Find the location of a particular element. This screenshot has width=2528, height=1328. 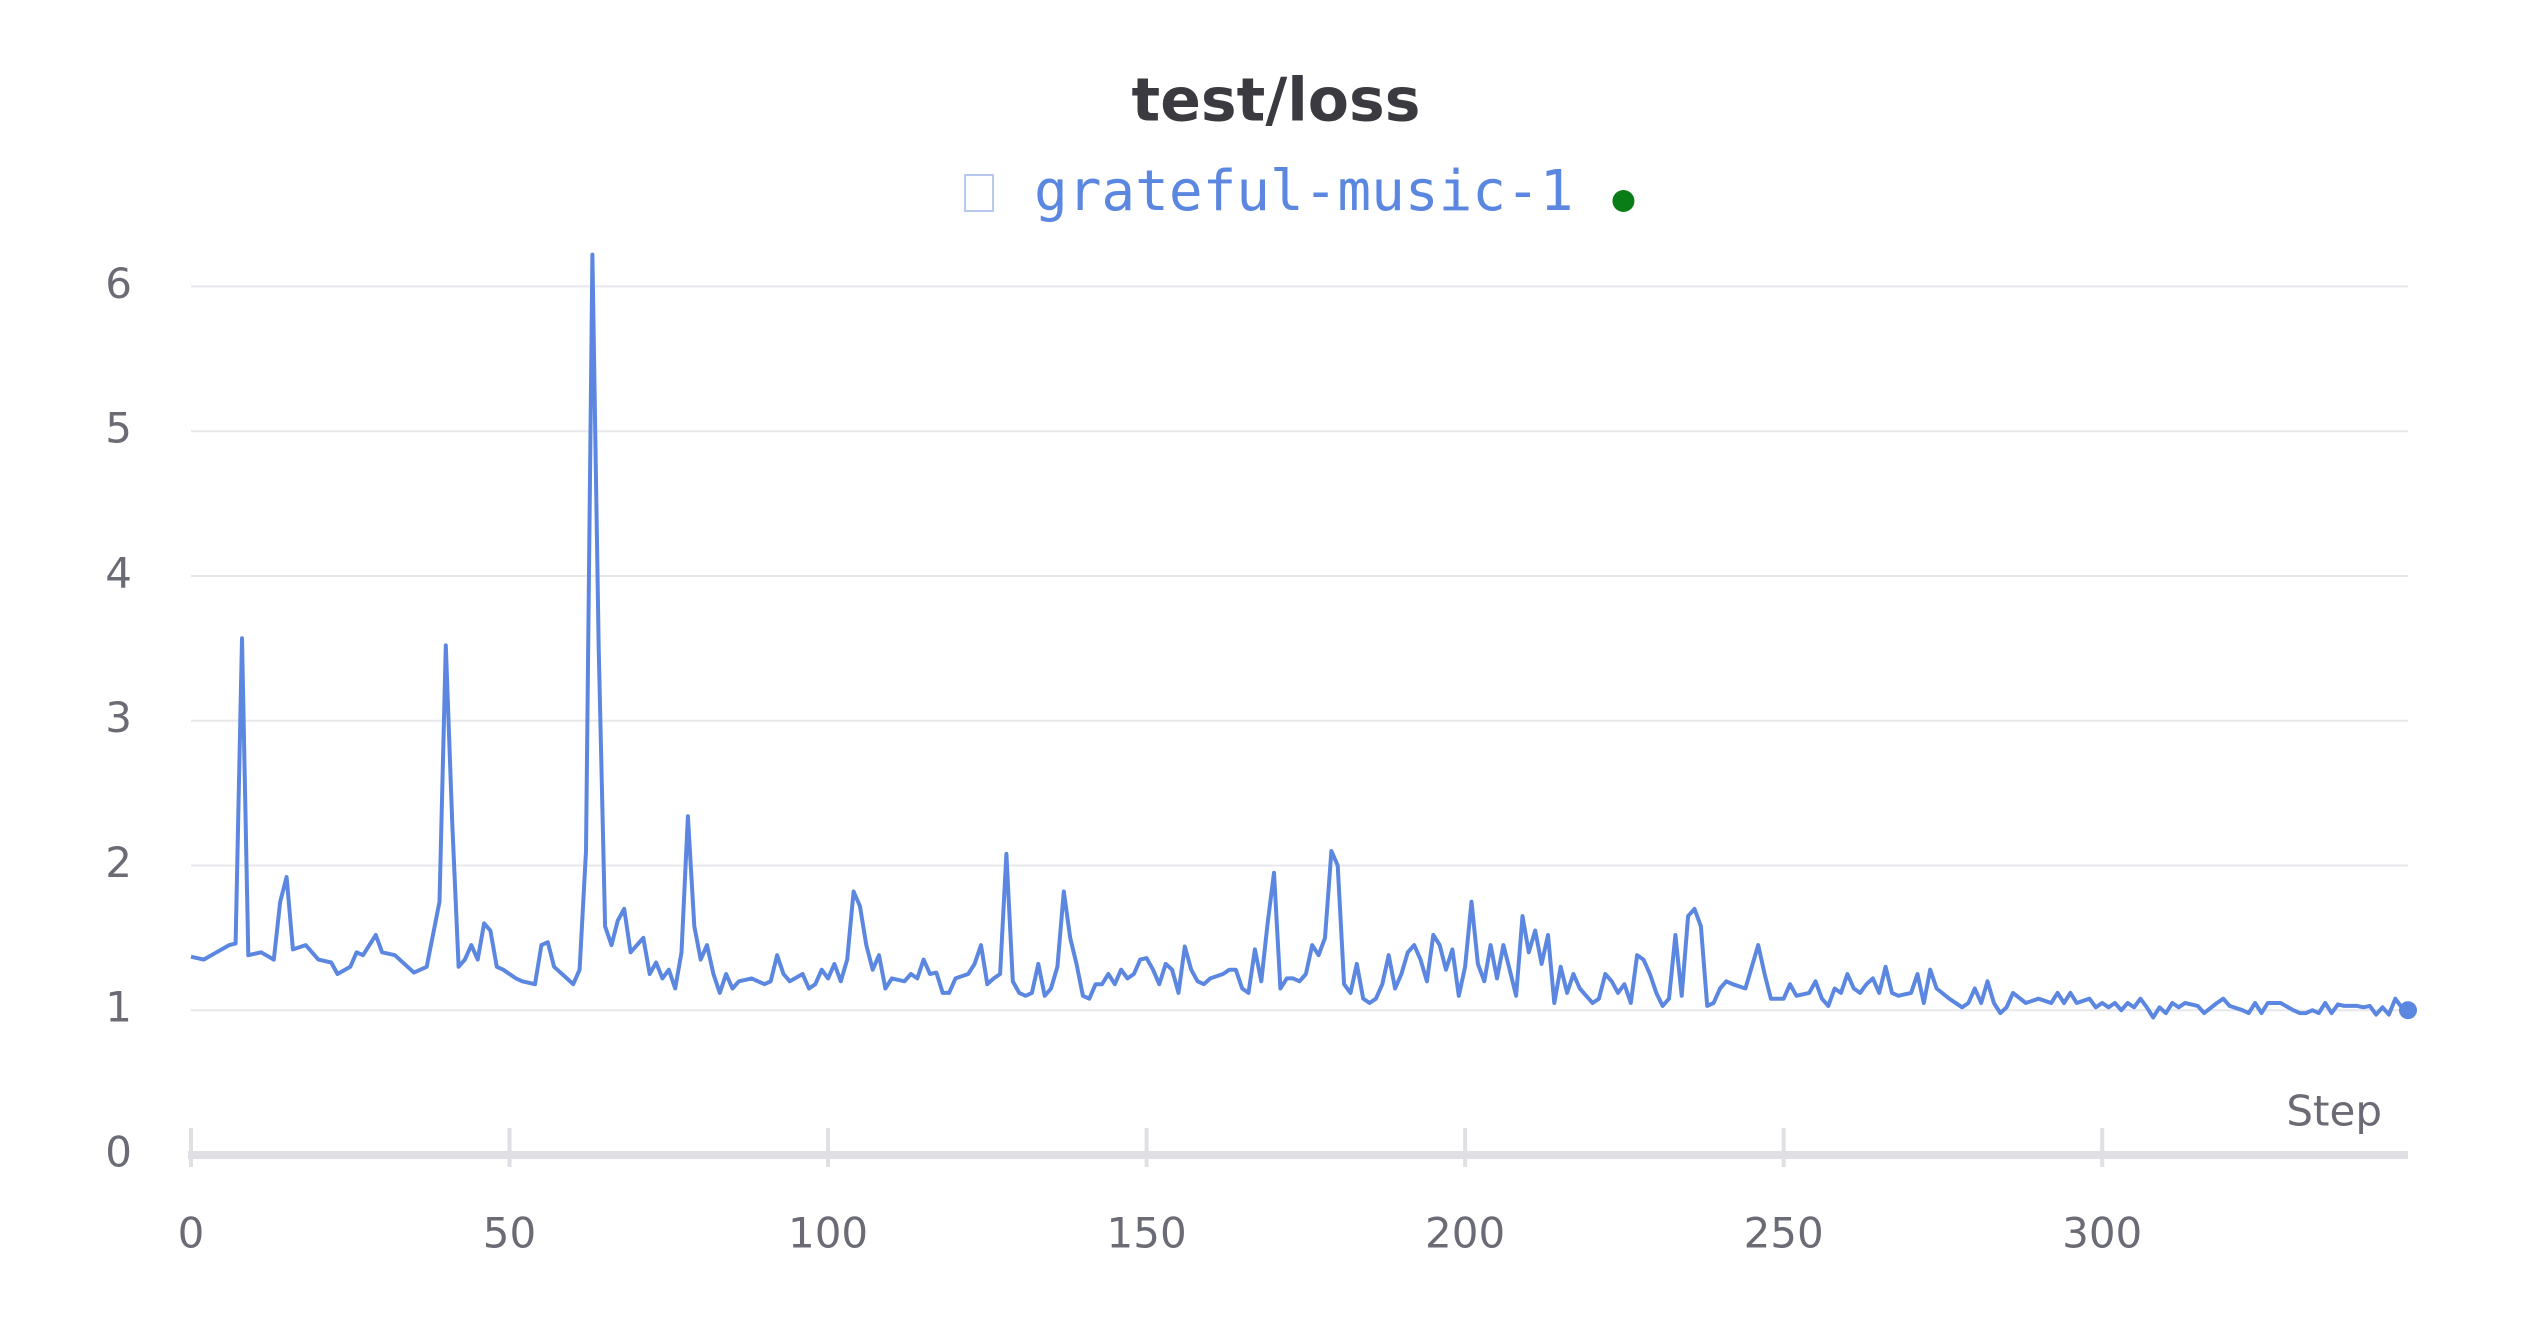

y-tick-label: 0 is located at coordinates (118, 1152).